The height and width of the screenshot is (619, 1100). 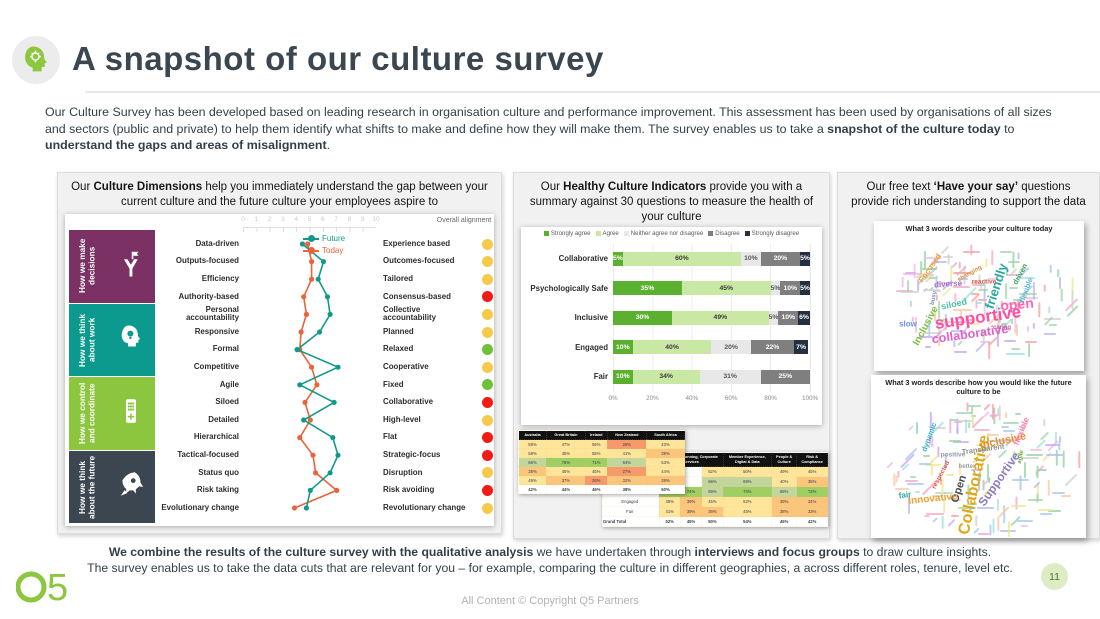 What do you see at coordinates (208, 455) in the screenshot?
I see `dimension-left-label: Tactical-focused` at bounding box center [208, 455].